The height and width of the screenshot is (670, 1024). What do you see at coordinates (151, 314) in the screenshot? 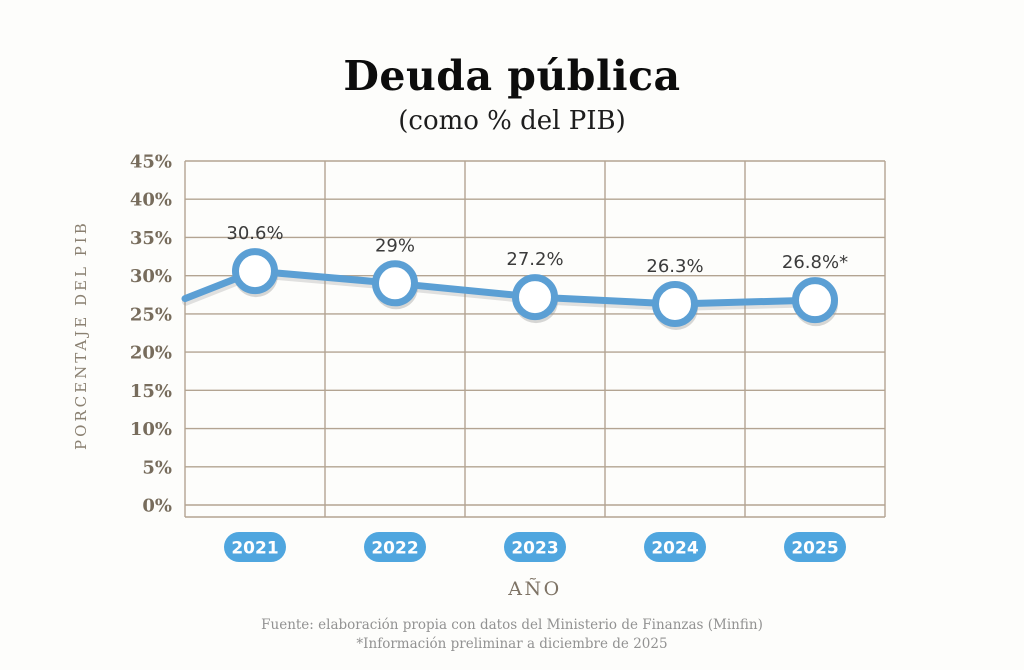
I see `y-tick-label: 25%` at bounding box center [151, 314].